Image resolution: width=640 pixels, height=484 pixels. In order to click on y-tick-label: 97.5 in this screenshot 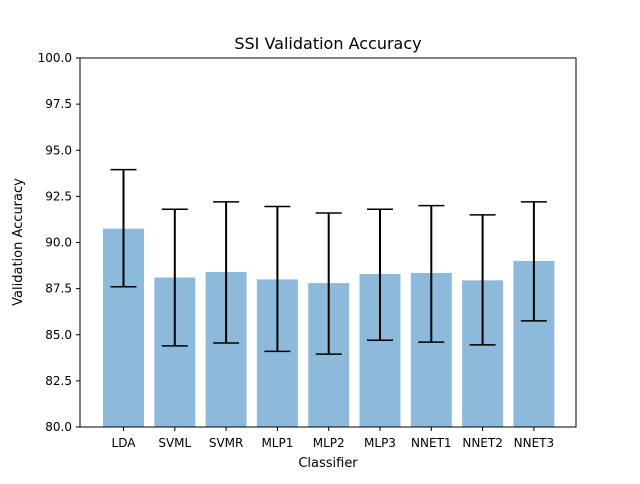, I will do `click(58, 104)`.